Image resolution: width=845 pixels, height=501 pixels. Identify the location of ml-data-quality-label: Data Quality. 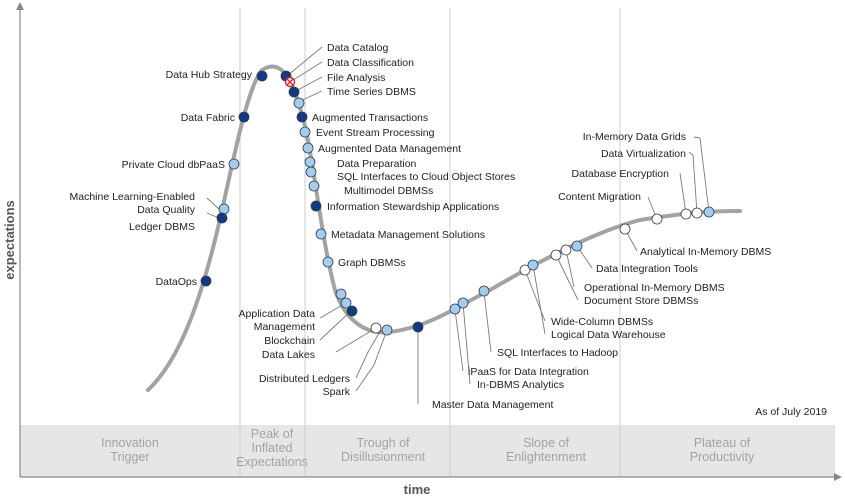
(166, 210).